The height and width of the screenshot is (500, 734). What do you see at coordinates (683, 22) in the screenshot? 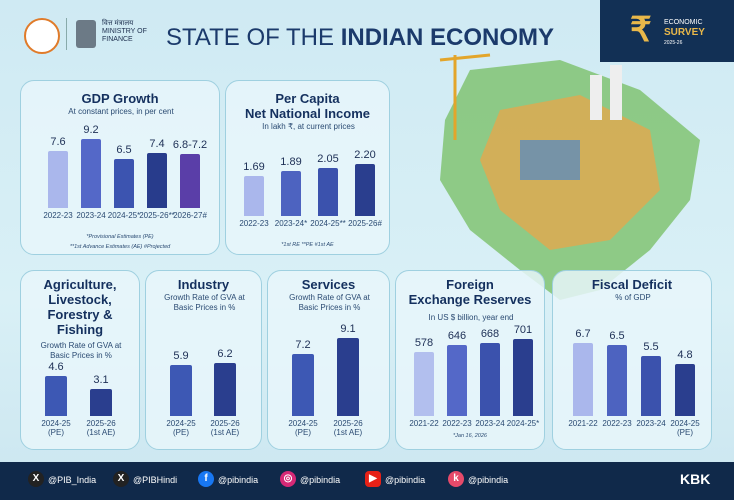
I see `badge-line: ECONOMIC` at bounding box center [683, 22].